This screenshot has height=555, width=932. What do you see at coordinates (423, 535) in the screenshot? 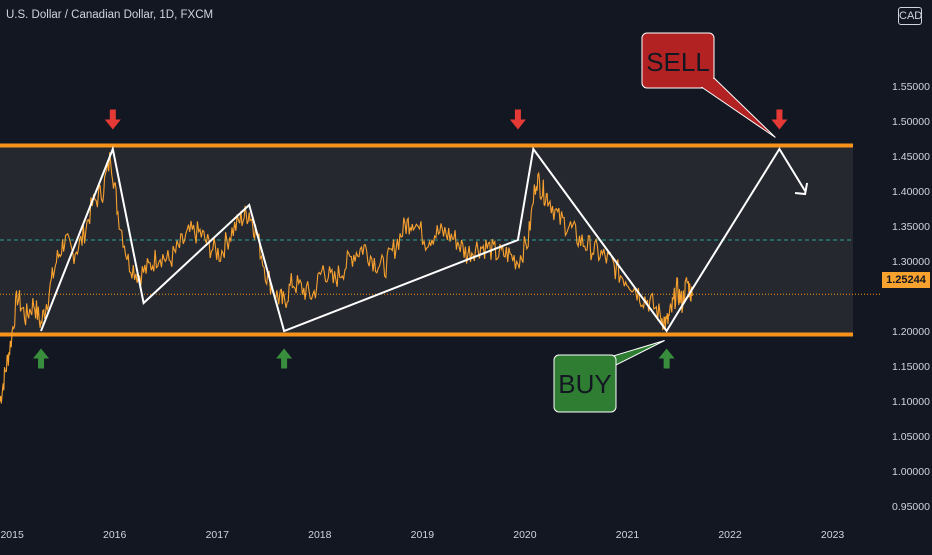
I see `x-tick-label: 2019` at bounding box center [423, 535].